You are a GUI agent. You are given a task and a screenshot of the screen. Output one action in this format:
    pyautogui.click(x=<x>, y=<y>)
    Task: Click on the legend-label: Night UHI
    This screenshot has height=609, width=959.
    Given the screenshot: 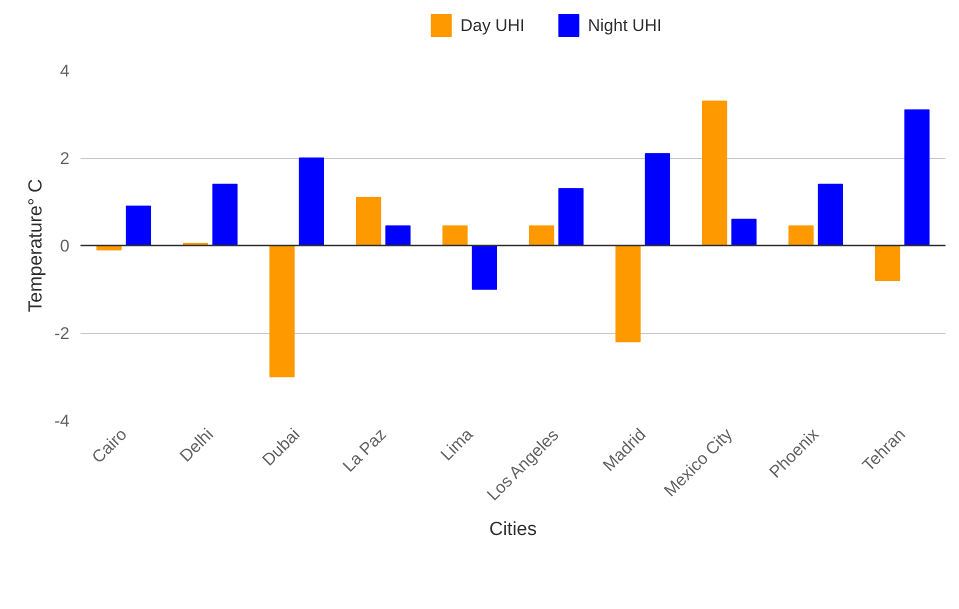 What is the action you would take?
    pyautogui.click(x=625, y=25)
    